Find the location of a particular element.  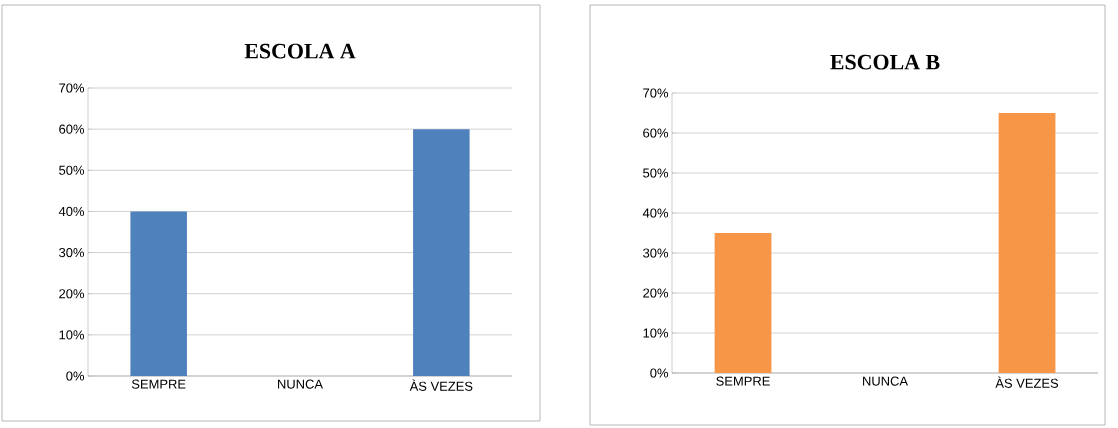

chart-title: ESCOLA B is located at coordinates (885, 62).